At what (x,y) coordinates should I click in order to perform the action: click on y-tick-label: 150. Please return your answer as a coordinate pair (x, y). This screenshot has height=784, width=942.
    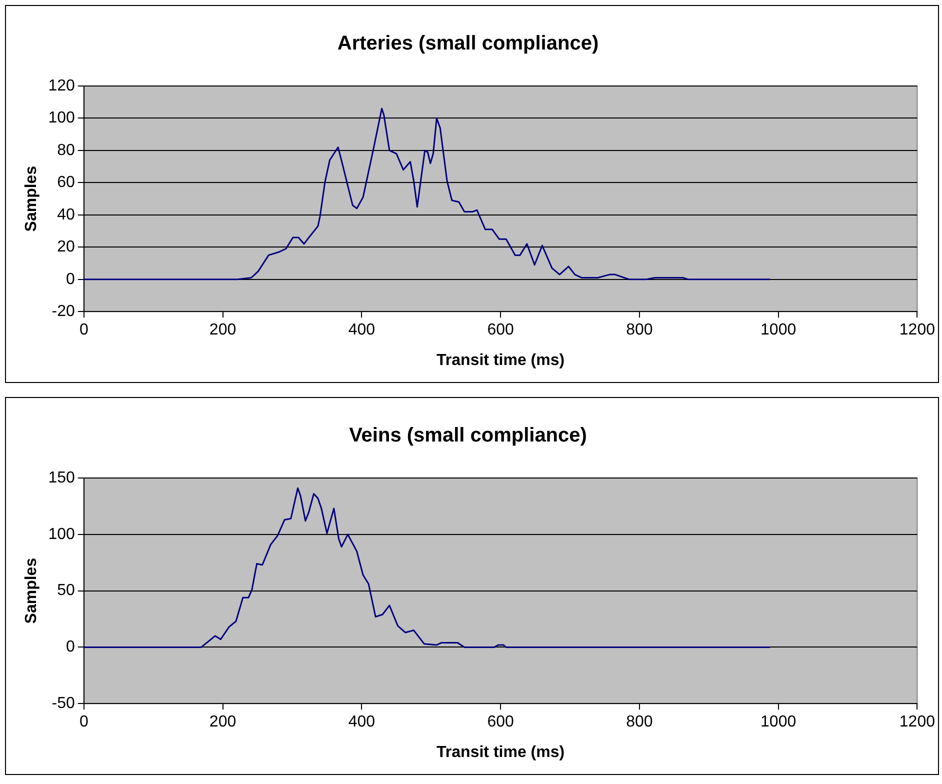
    Looking at the image, I should click on (61, 477).